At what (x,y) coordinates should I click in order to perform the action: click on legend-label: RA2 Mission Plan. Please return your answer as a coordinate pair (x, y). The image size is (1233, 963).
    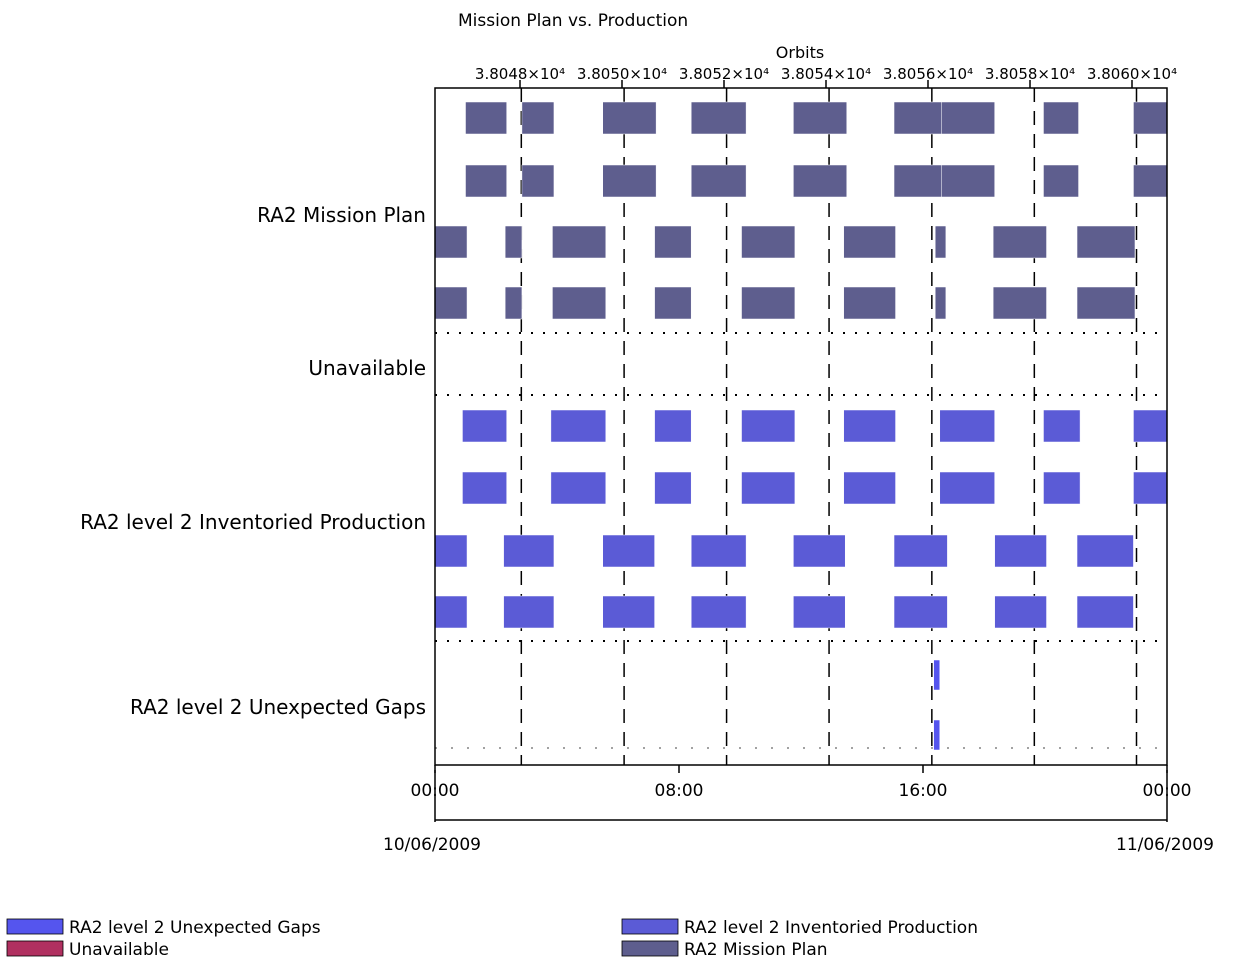
    Looking at the image, I should click on (756, 950).